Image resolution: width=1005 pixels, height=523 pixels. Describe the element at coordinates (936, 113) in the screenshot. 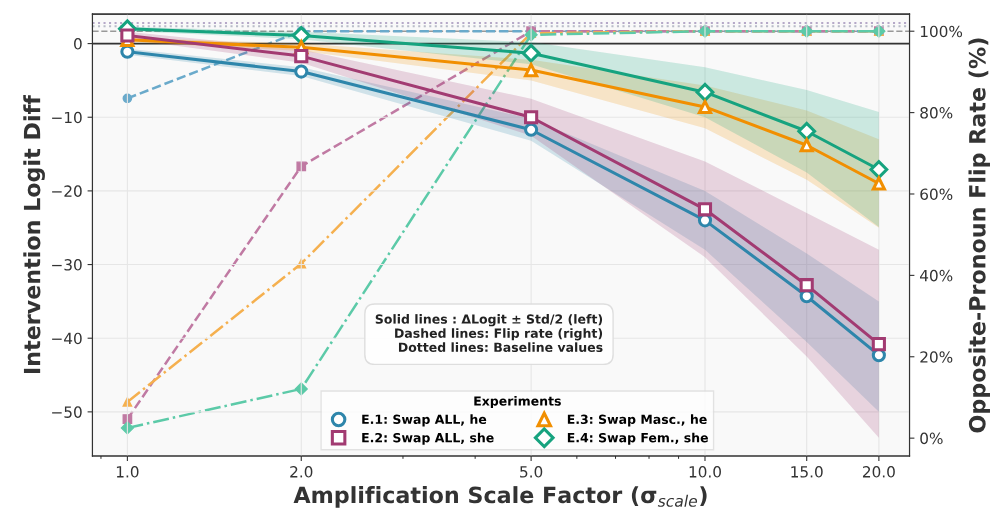

I see `y2-tick-label: 80%` at that location.